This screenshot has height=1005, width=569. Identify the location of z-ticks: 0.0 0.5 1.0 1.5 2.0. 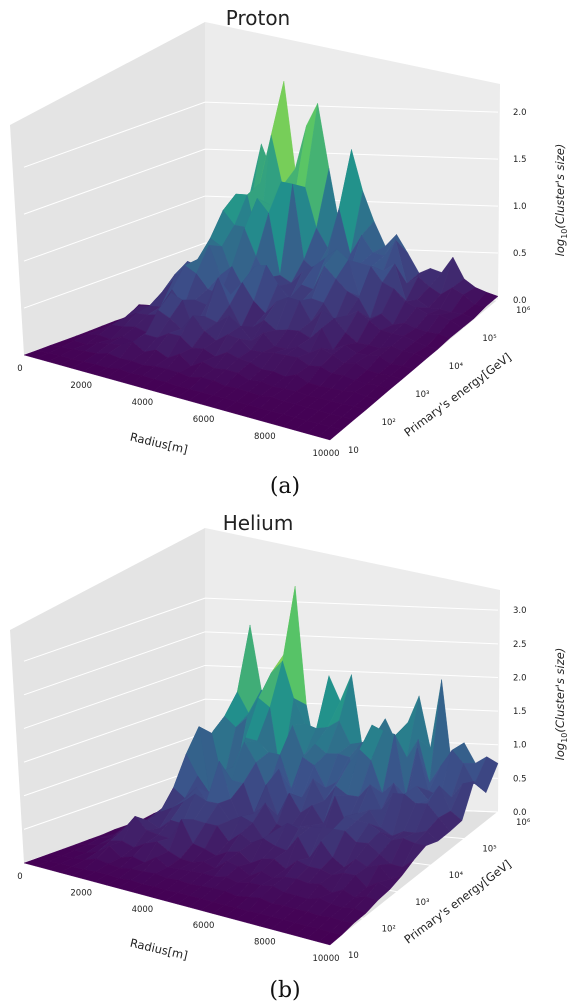
(520, 207).